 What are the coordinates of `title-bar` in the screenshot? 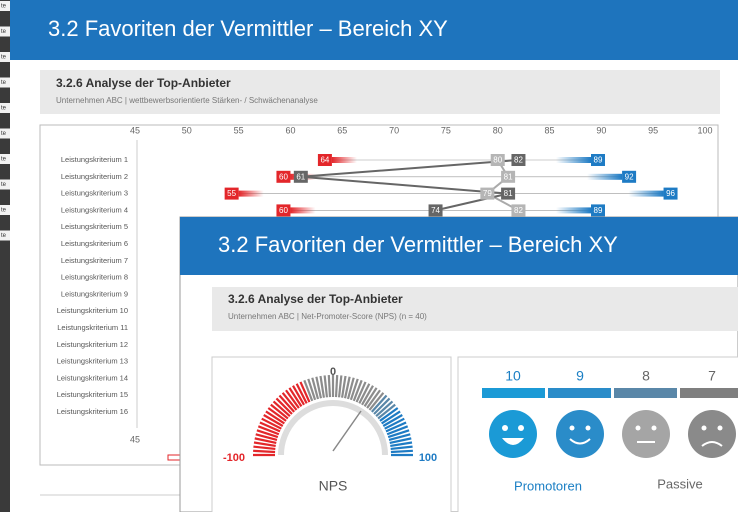 It's located at (374, 30).